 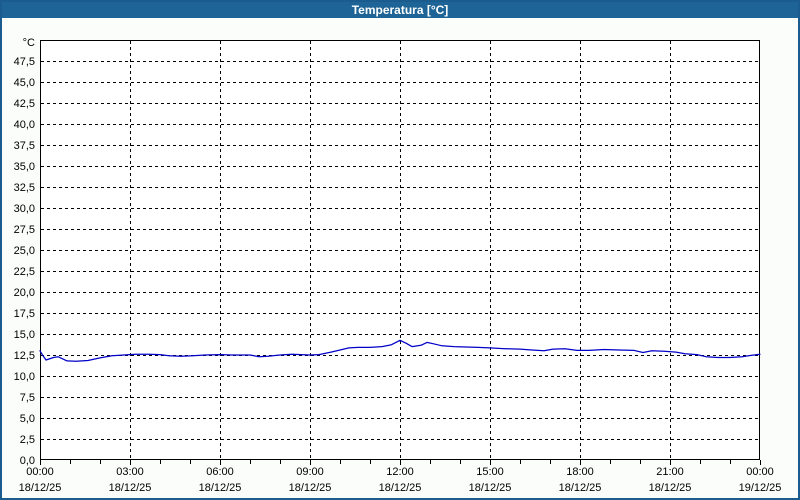 I want to click on y-tick-label: 42,5, so click(x=24, y=104).